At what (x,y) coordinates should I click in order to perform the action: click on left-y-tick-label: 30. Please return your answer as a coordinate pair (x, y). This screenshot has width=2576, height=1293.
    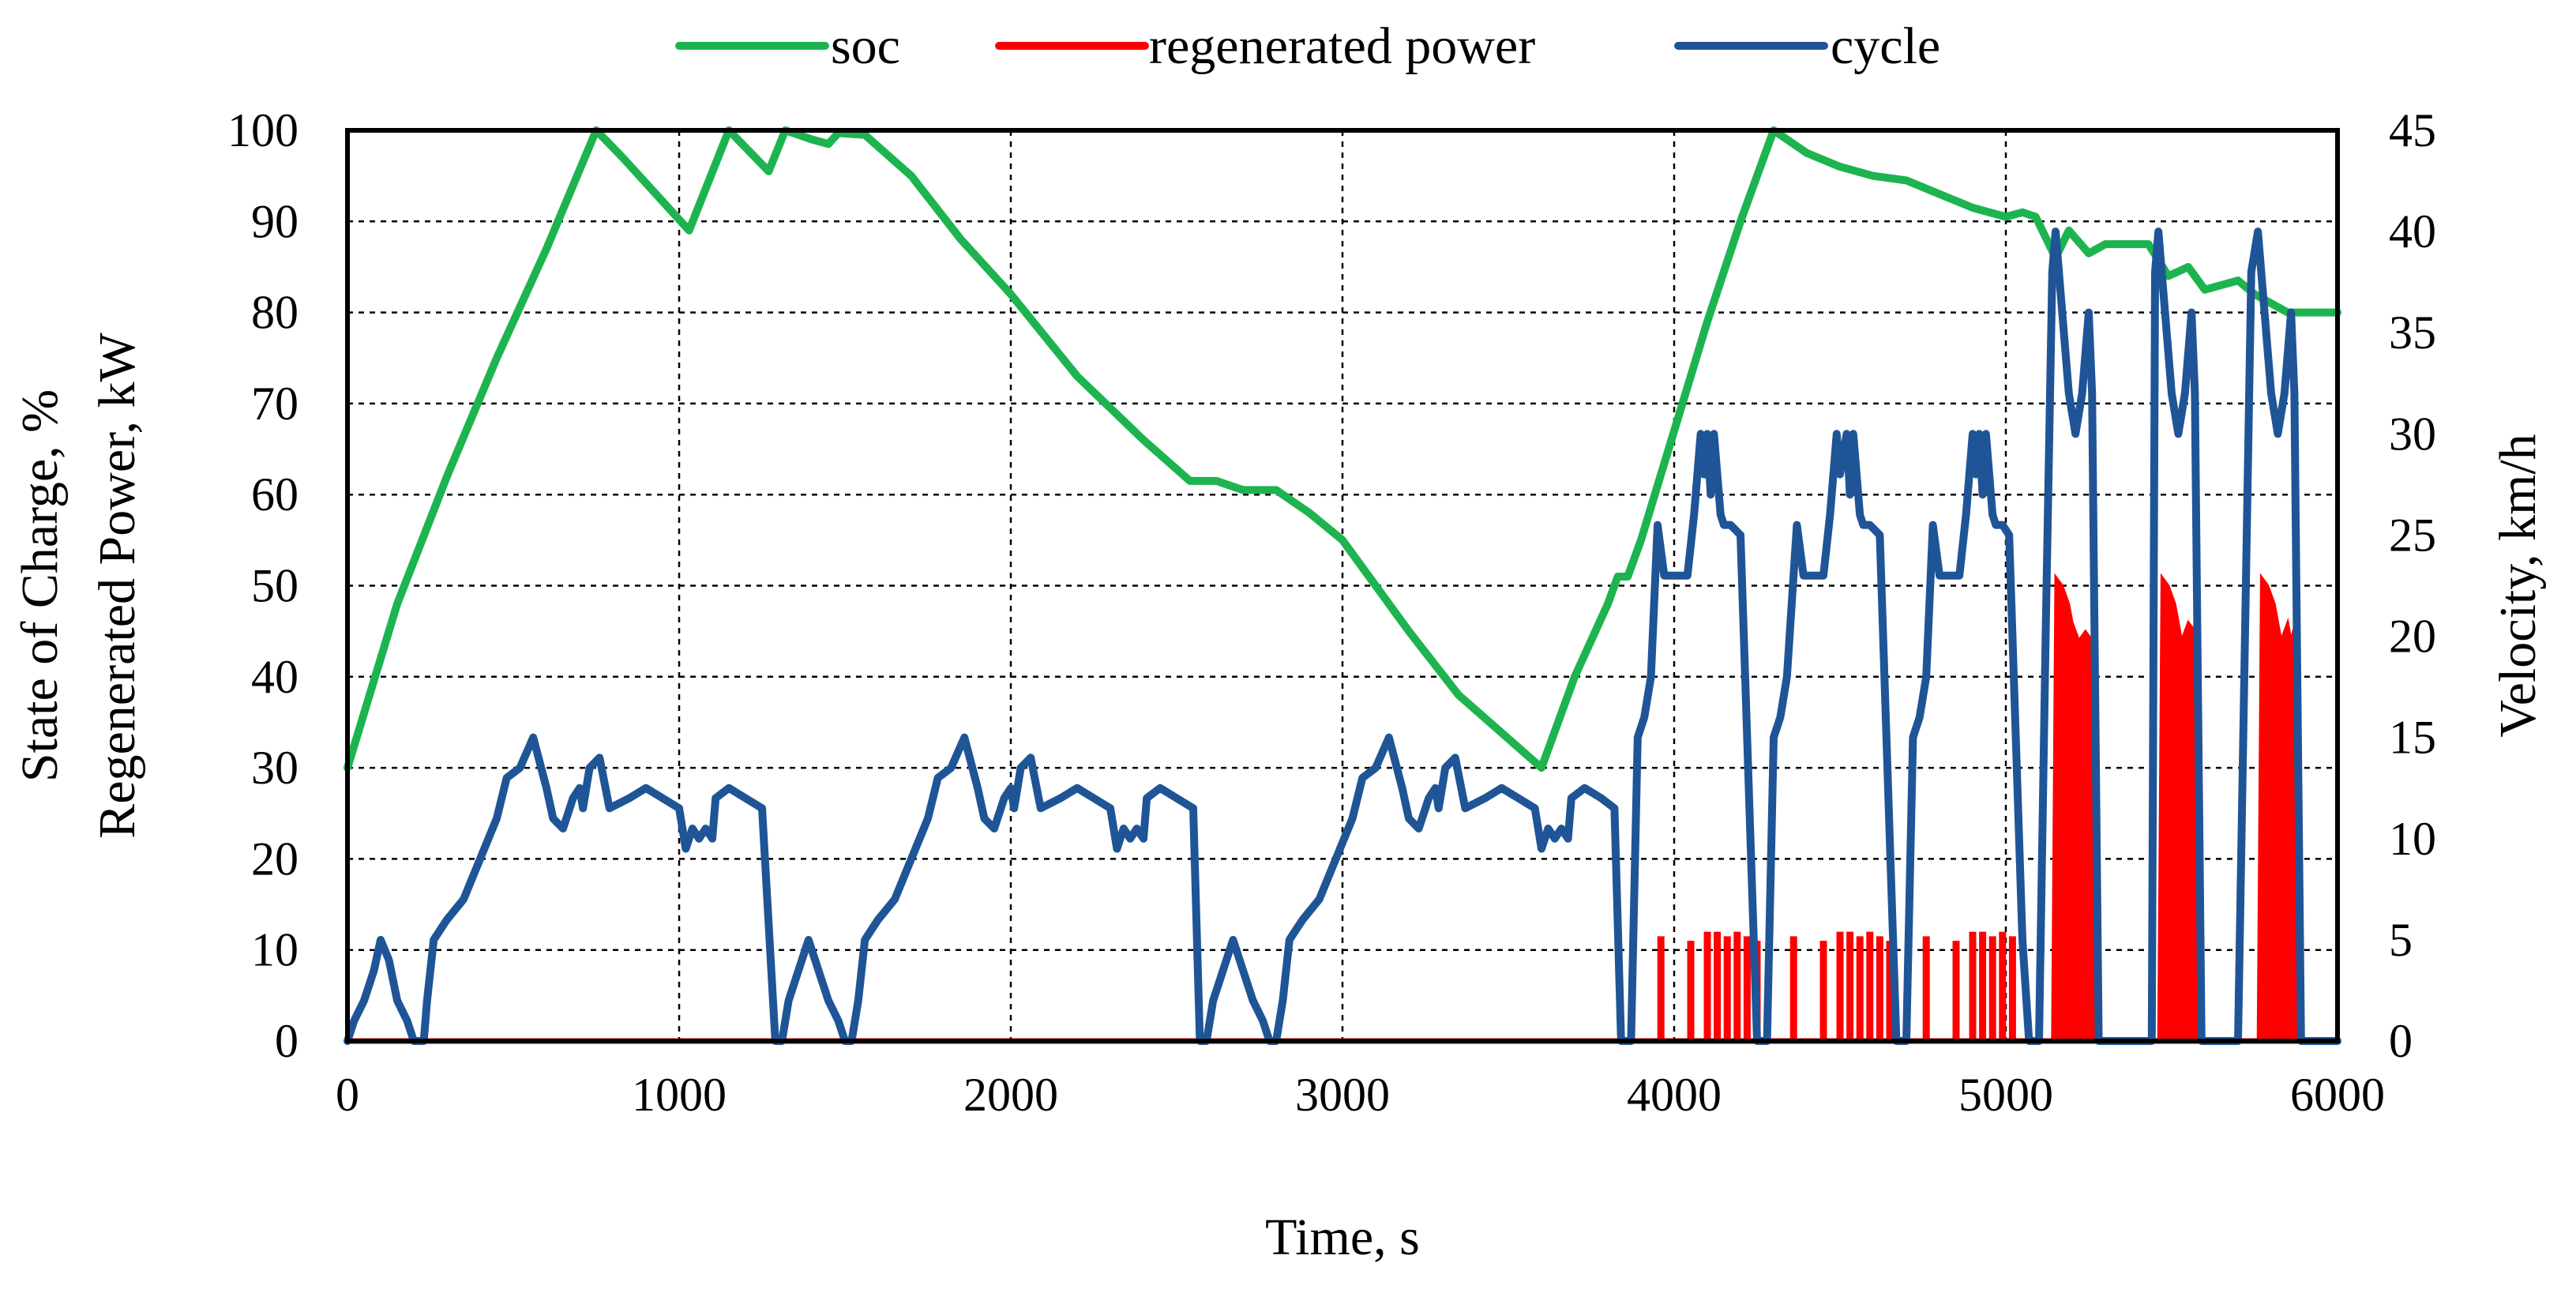
    Looking at the image, I should click on (275, 768).